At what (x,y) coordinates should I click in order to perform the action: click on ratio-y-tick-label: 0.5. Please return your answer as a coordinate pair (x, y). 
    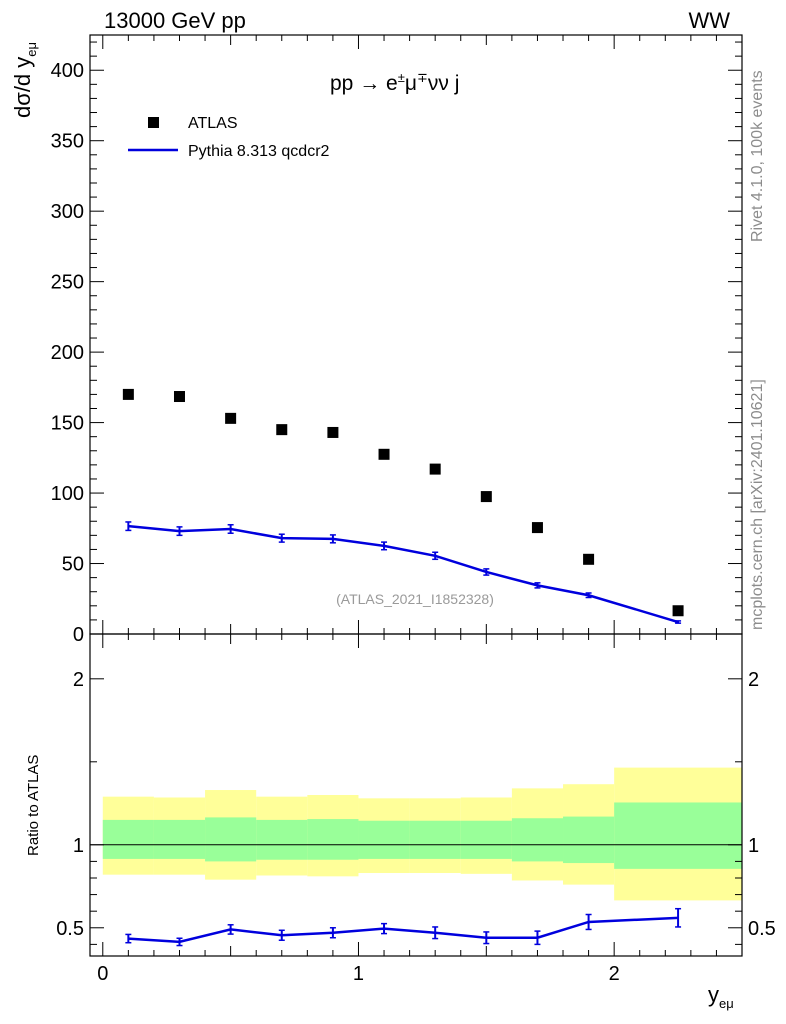
    Looking at the image, I should click on (70, 929).